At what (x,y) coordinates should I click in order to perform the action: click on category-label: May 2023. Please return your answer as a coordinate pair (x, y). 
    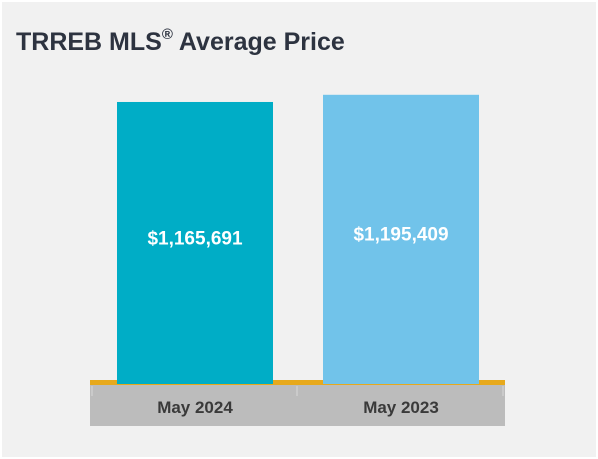
    Looking at the image, I should click on (401, 407).